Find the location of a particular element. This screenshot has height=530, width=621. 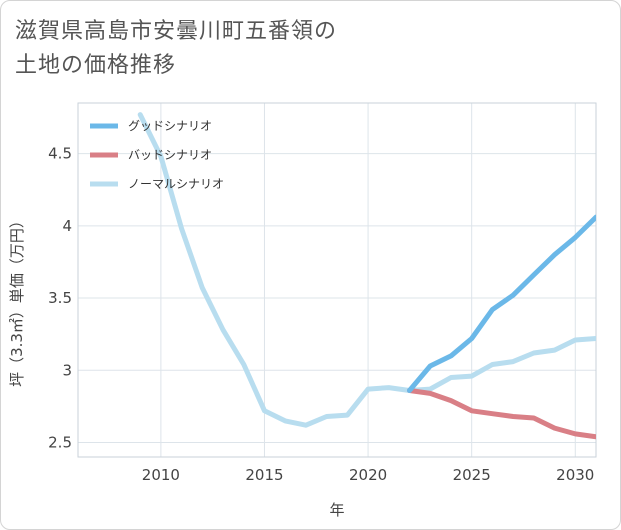

y-tick-label: 3.5 is located at coordinates (60, 298).